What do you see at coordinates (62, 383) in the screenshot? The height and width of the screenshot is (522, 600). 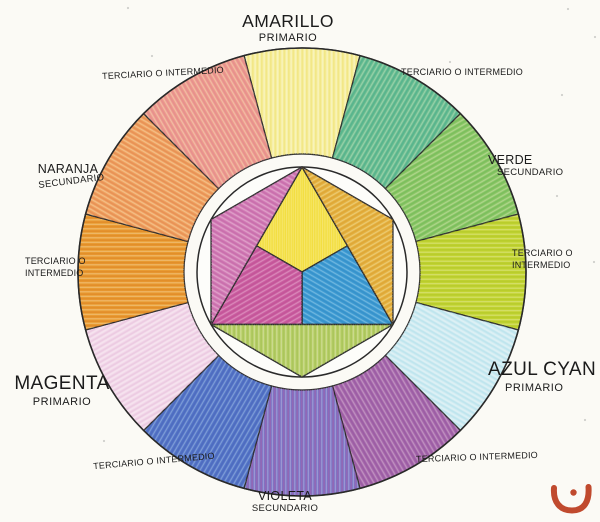 I see `label-magenta-title: MAGENTA` at bounding box center [62, 383].